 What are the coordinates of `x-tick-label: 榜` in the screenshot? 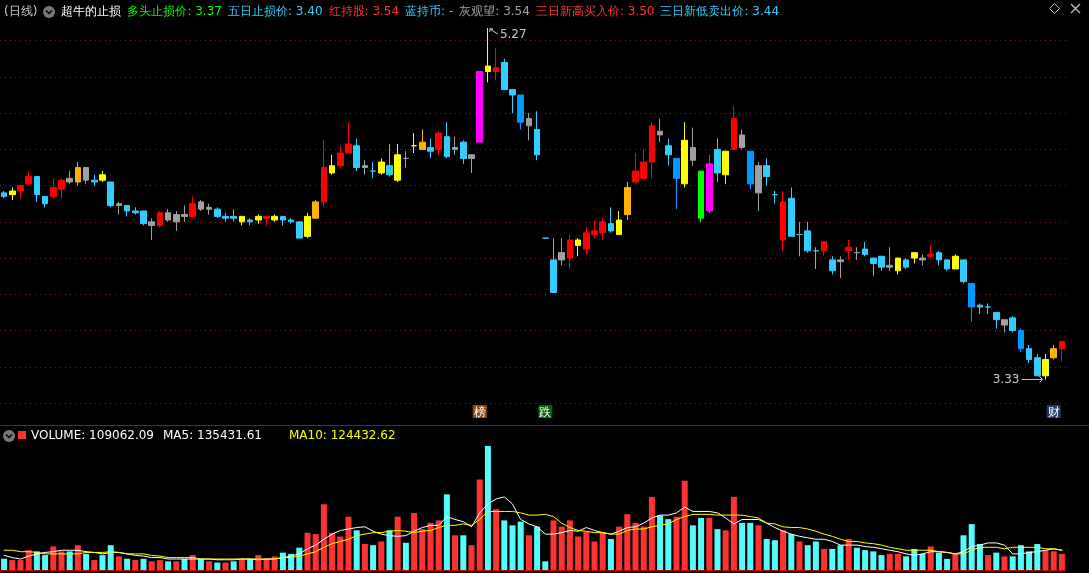 It's located at (479, 412).